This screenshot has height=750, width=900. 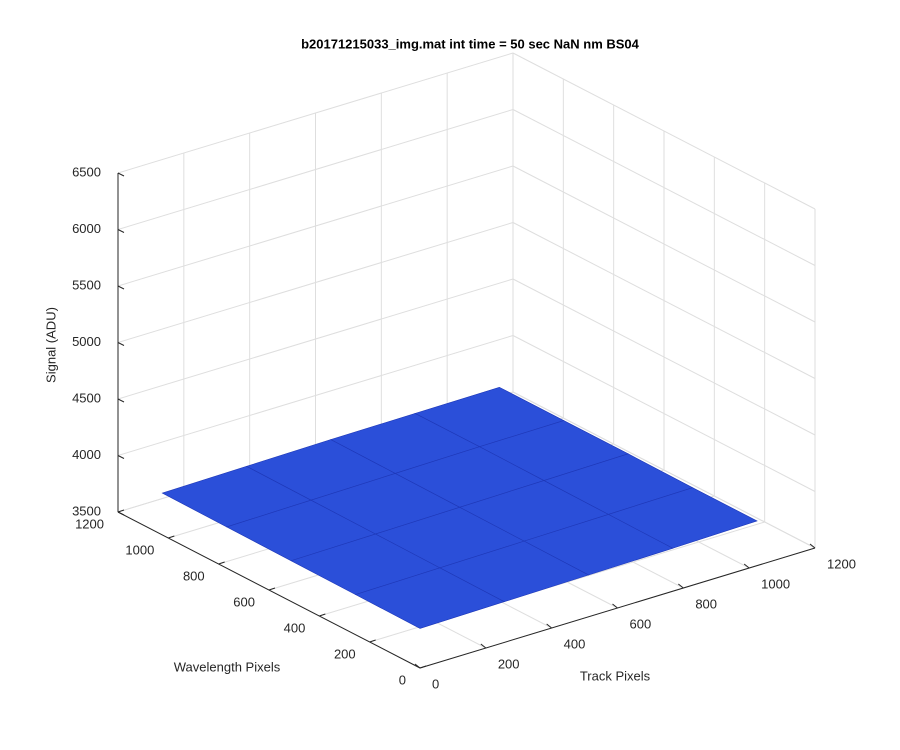 I want to click on z-tick-label: 5500, so click(x=86, y=284).